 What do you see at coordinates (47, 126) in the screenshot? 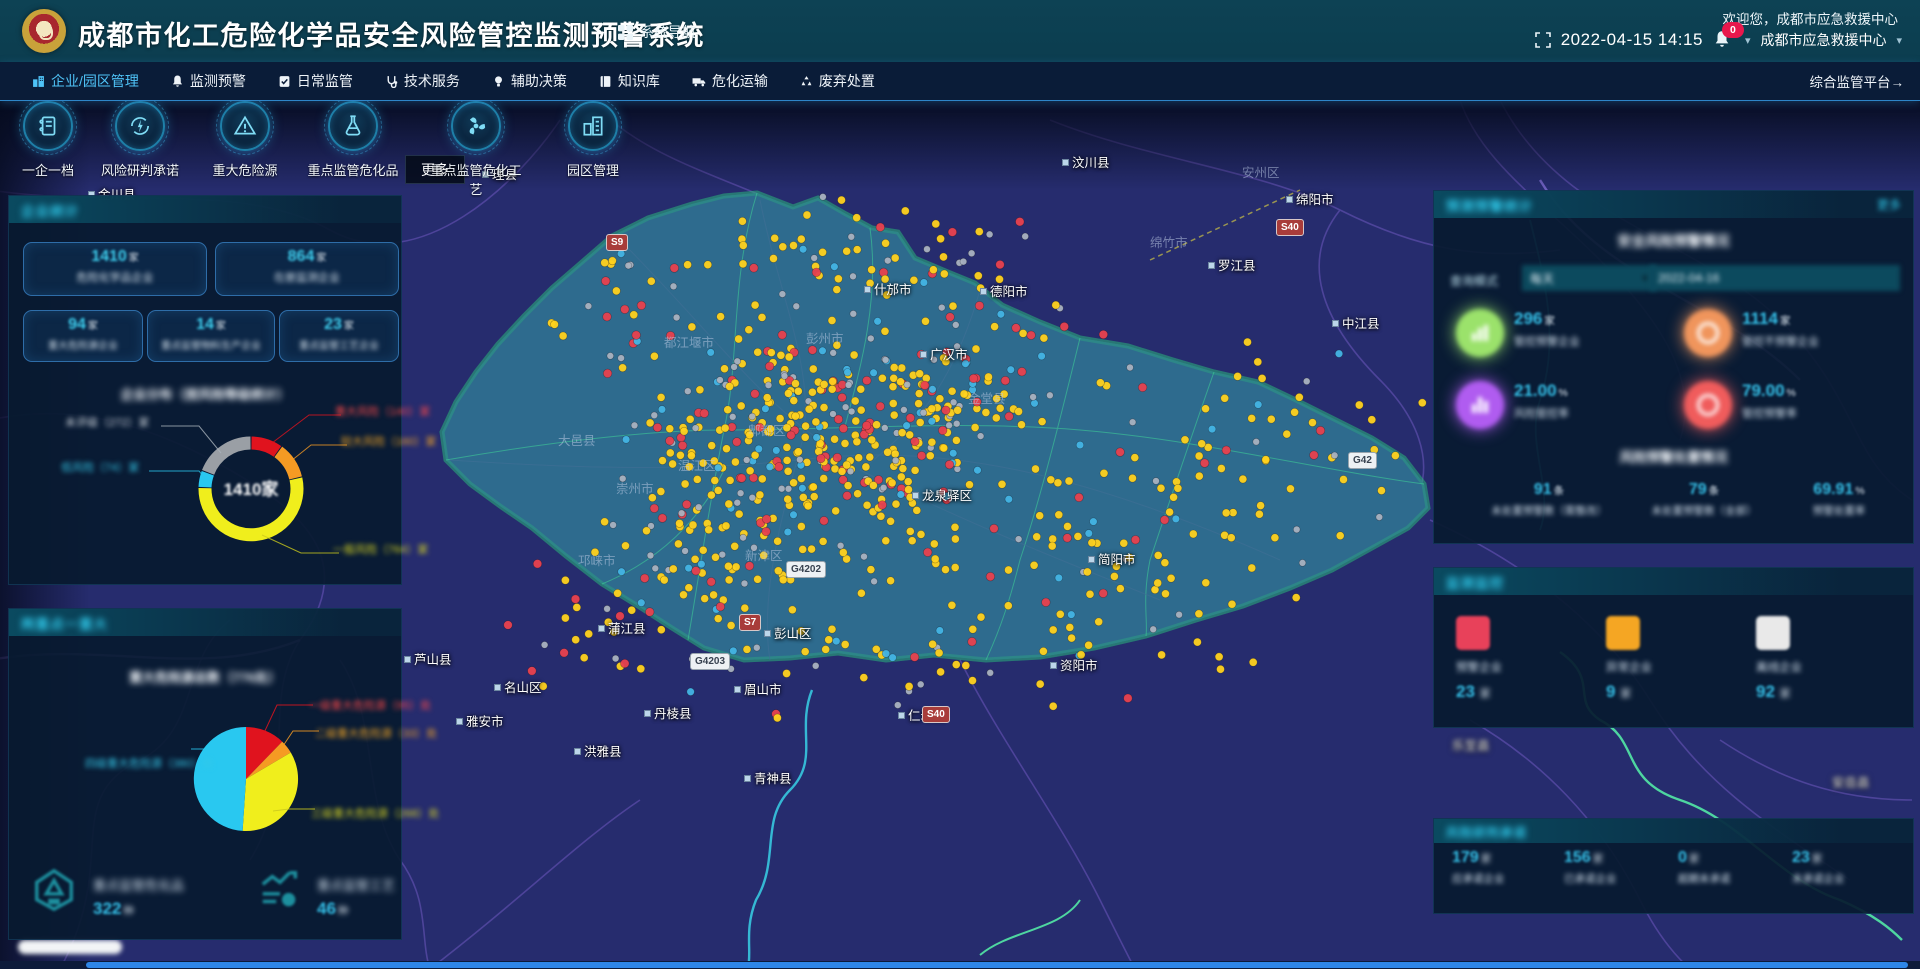
I see `archive-icon` at bounding box center [47, 126].